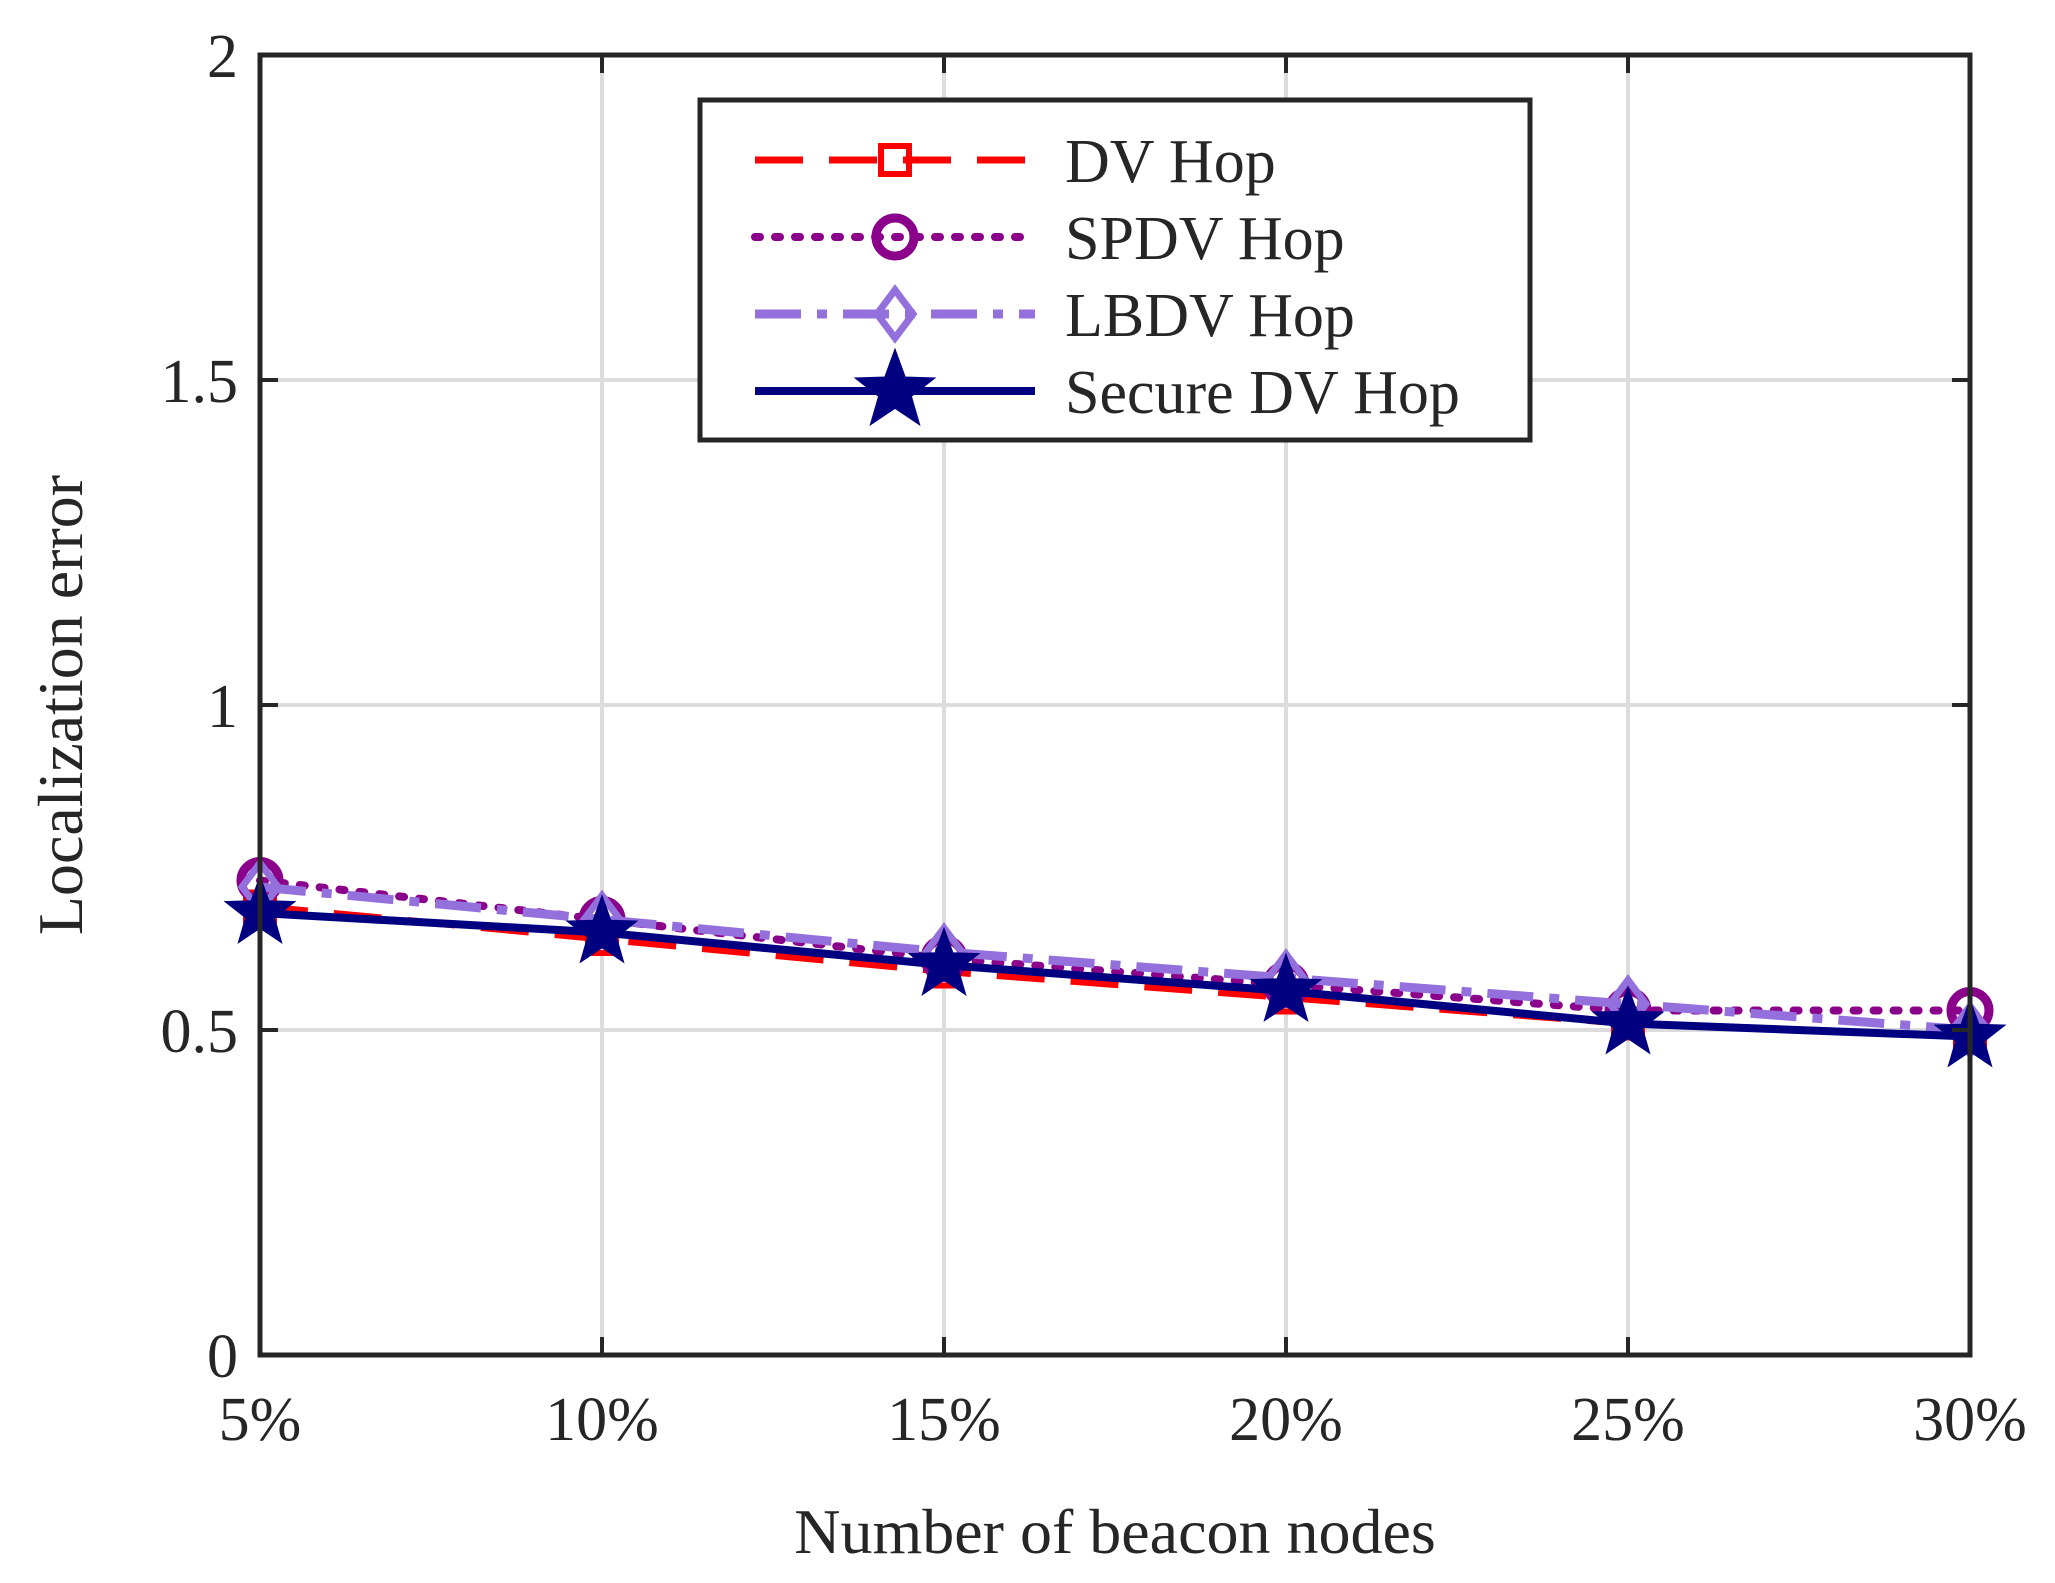  I want to click on diamond-marker, so click(895, 314).